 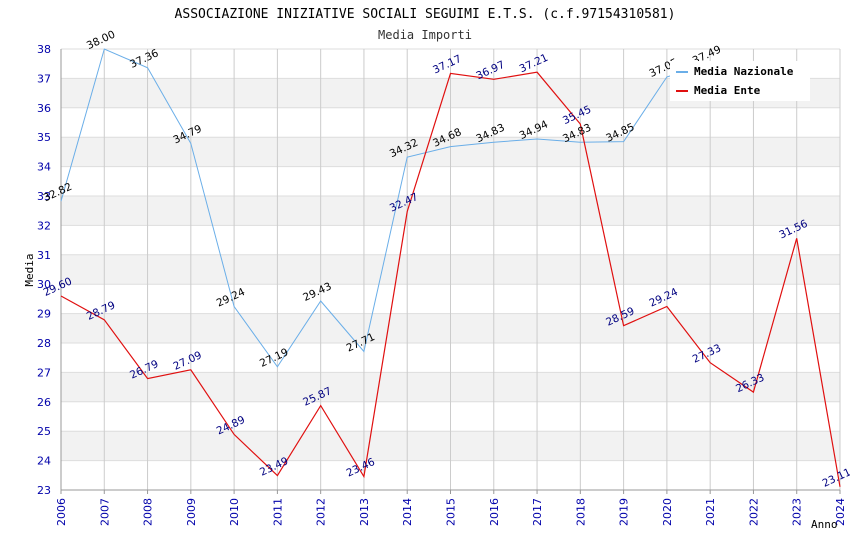 I want to click on x-tick-label: 2006, so click(x=61, y=512).